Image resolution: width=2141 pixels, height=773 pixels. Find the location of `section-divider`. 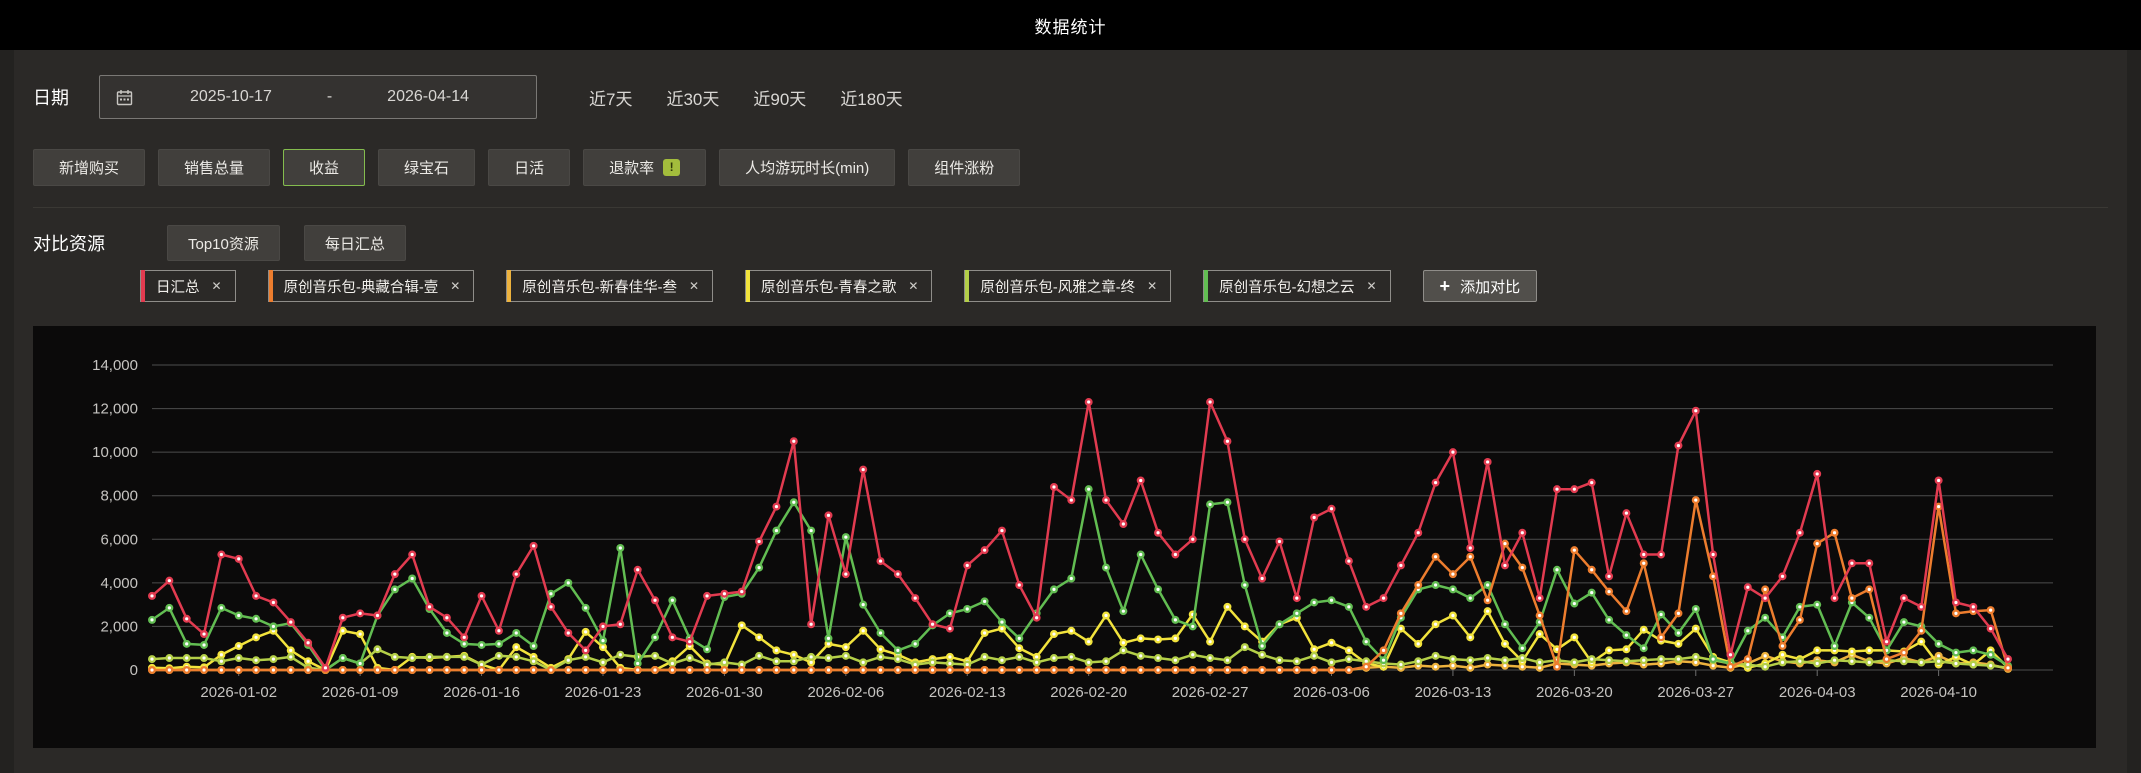

section-divider is located at coordinates (1070, 207).